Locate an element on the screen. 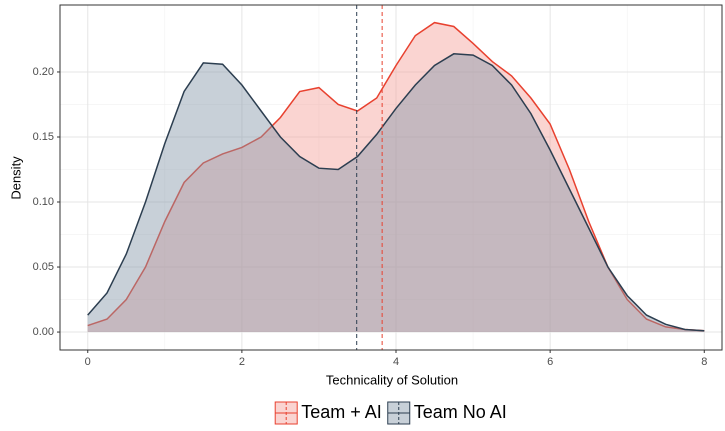  x-tick-label: 0 is located at coordinates (88, 362).